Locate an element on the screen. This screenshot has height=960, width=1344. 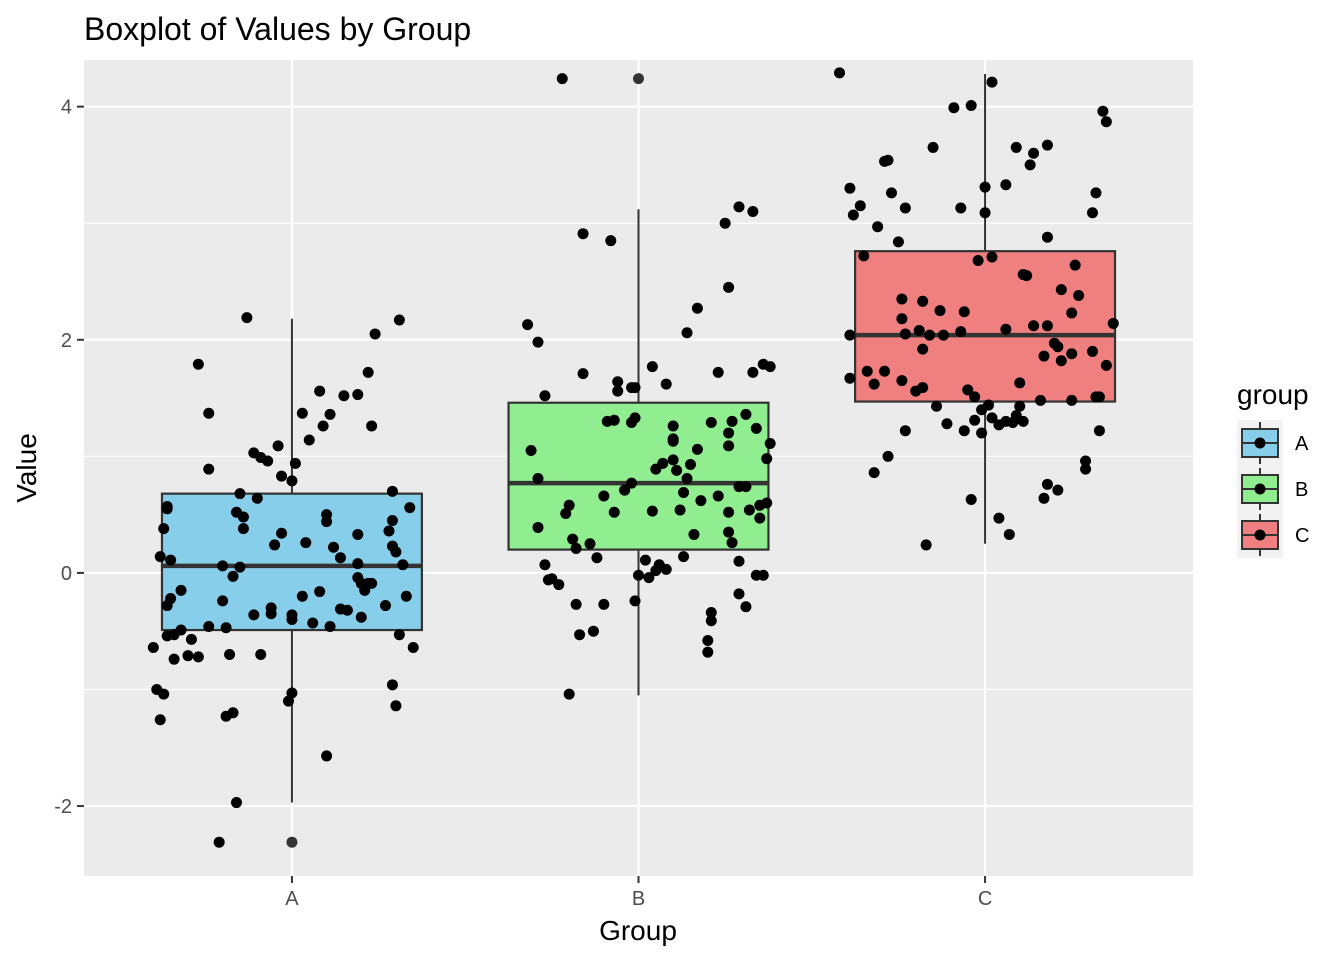
y-tick-label: 4 is located at coordinates (66, 108).